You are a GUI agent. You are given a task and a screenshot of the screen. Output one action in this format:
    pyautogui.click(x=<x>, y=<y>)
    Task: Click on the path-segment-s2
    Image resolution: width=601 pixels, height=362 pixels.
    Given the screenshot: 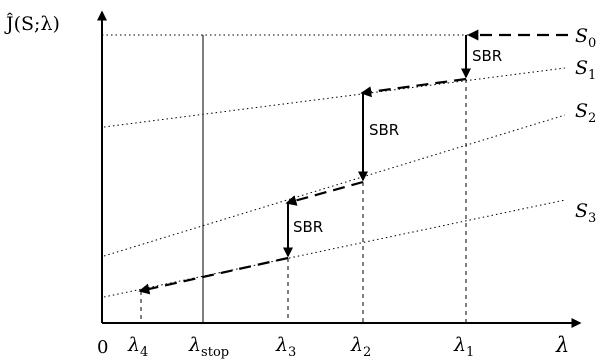 What is the action you would take?
    pyautogui.click(x=324, y=193)
    